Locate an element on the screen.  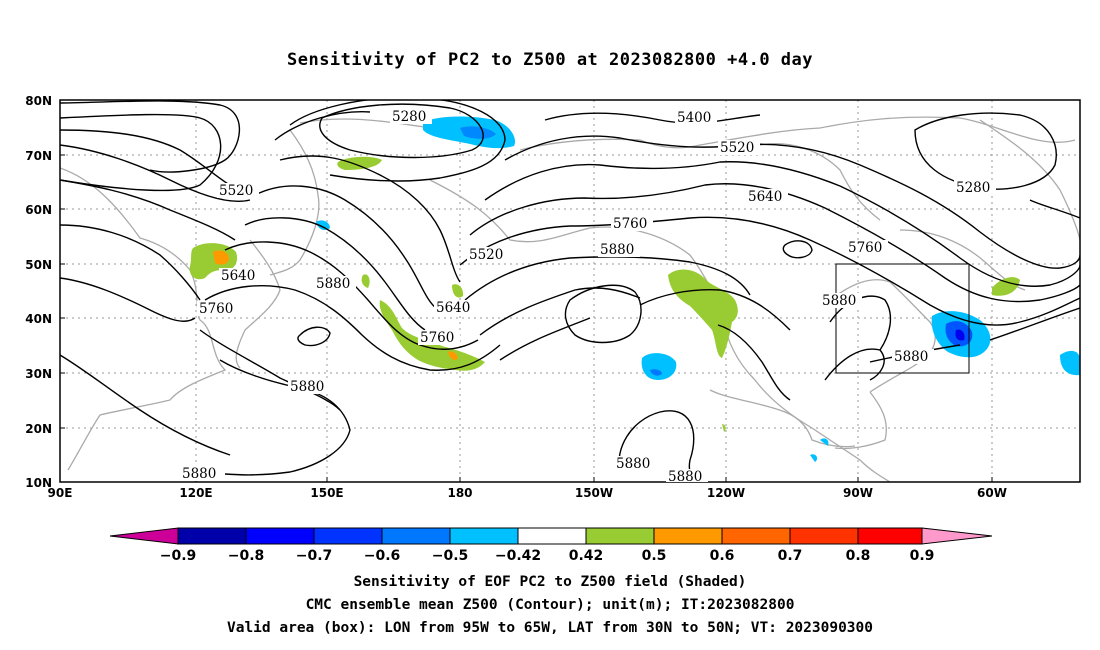
colorbar-label: 0.42 is located at coordinates (586, 556).